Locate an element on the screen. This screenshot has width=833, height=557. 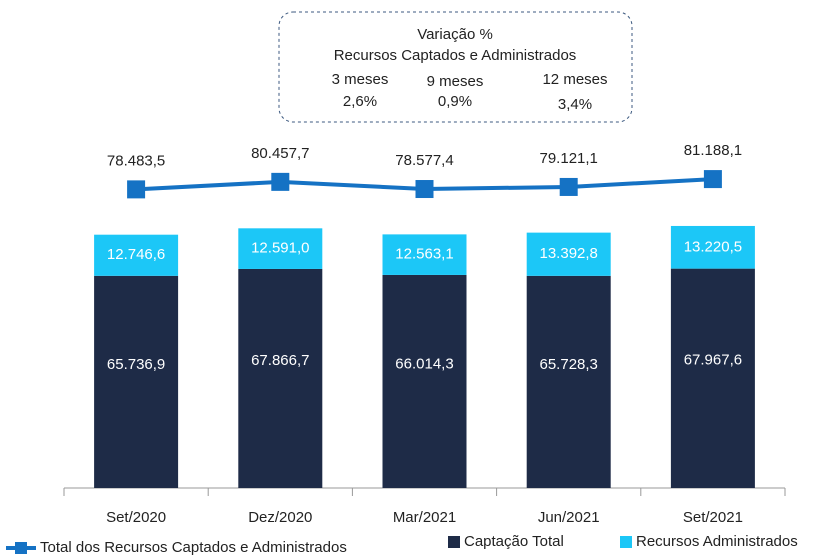
data-label: 65.728,3 is located at coordinates (569, 364).